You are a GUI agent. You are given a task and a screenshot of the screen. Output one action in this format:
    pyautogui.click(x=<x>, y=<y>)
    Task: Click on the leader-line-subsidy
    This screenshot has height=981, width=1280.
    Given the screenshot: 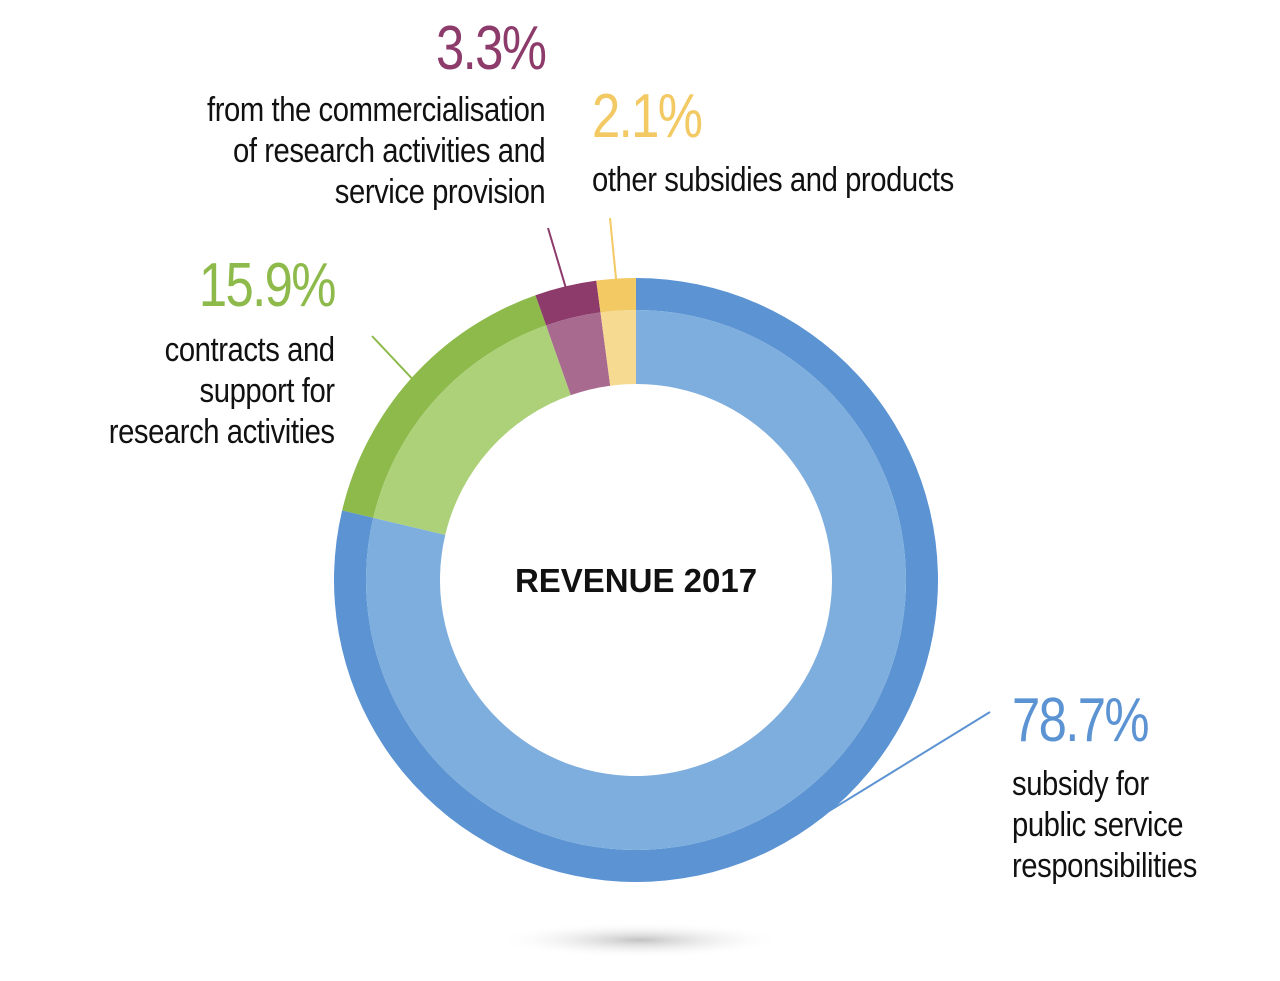 What is the action you would take?
    pyautogui.click(x=906, y=764)
    